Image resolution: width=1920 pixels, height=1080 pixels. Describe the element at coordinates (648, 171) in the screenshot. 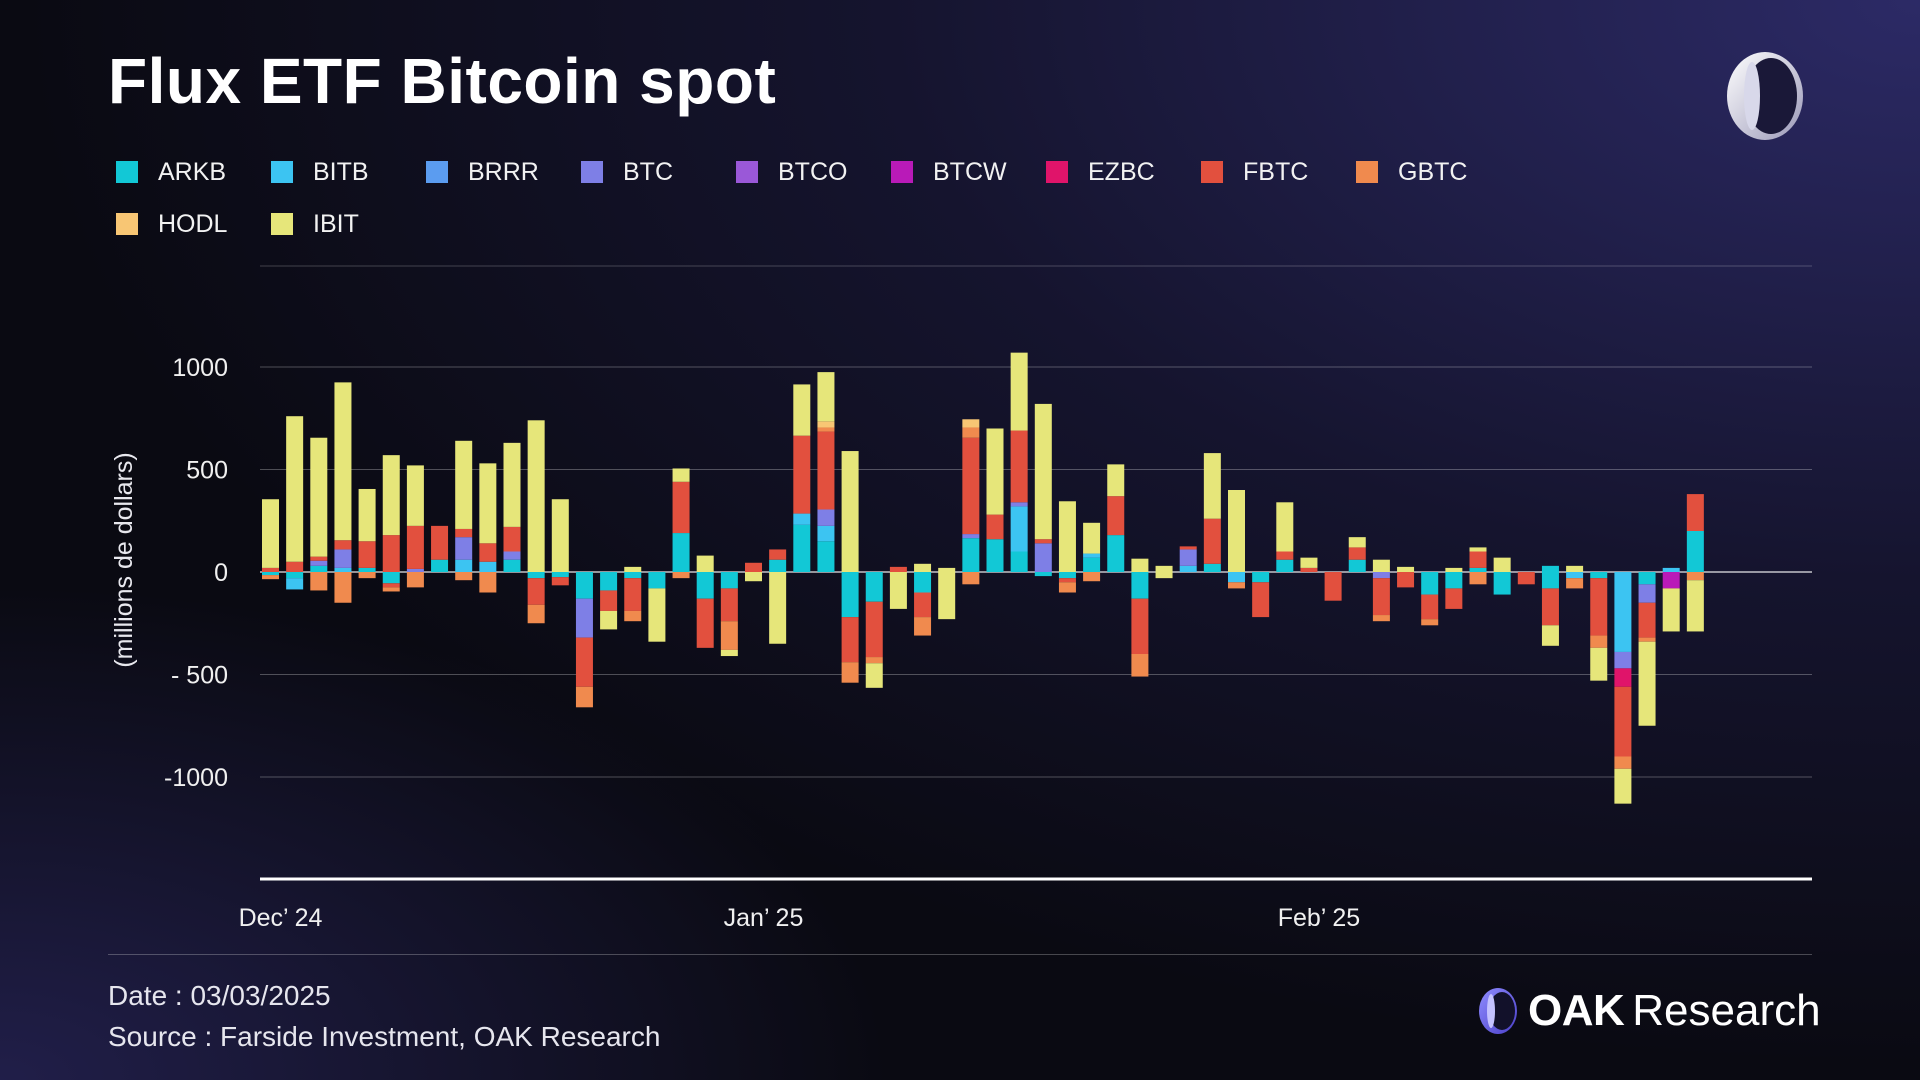

I see `legend-label: BTC` at that location.